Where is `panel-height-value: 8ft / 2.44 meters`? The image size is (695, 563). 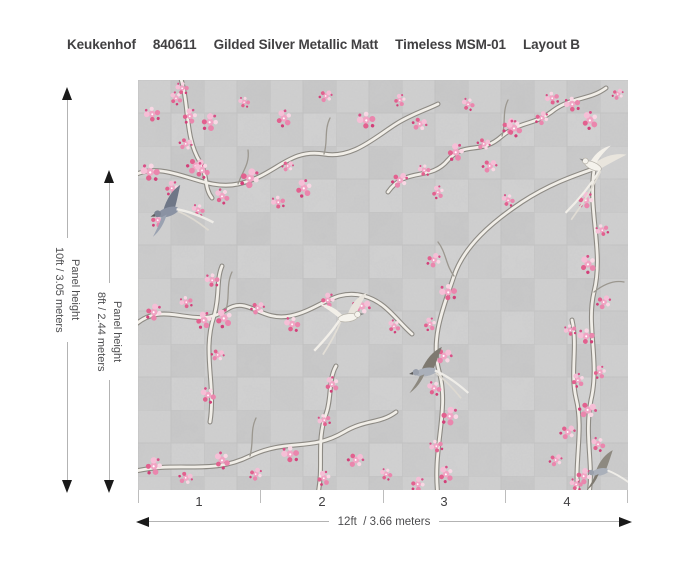 panel-height-value: 8ft / 2.44 meters is located at coordinates (101, 331).